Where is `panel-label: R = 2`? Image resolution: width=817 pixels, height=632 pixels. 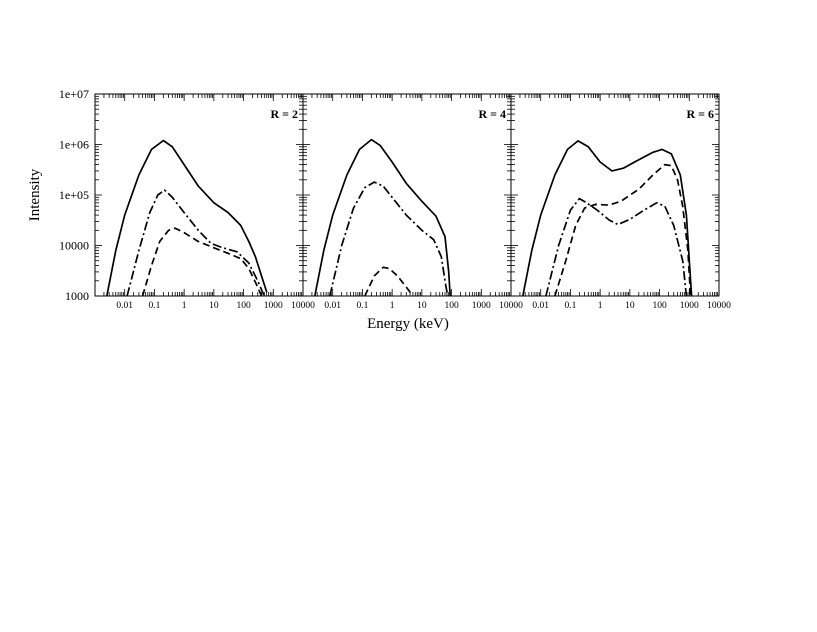 panel-label: R = 2 is located at coordinates (284, 114).